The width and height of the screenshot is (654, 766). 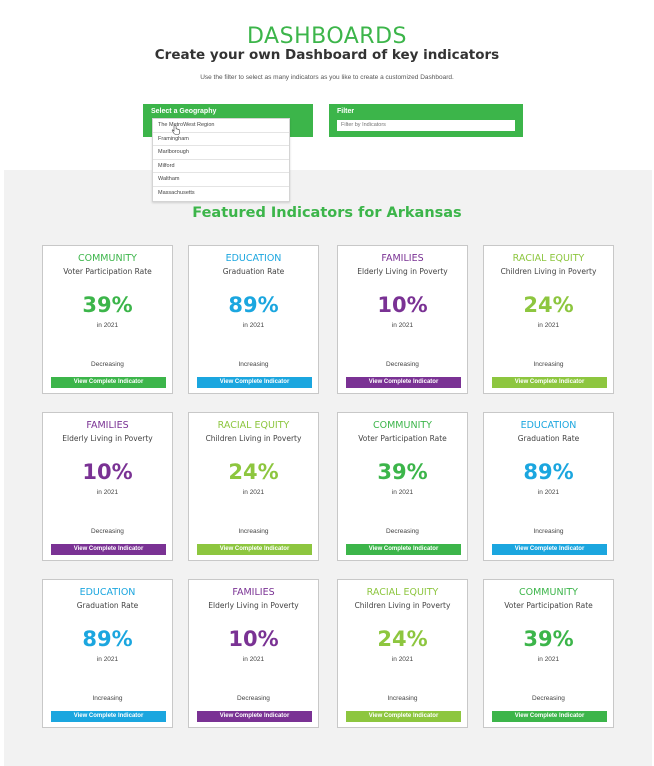 What do you see at coordinates (221, 153) in the screenshot?
I see `geography-option: Marlborough` at bounding box center [221, 153].